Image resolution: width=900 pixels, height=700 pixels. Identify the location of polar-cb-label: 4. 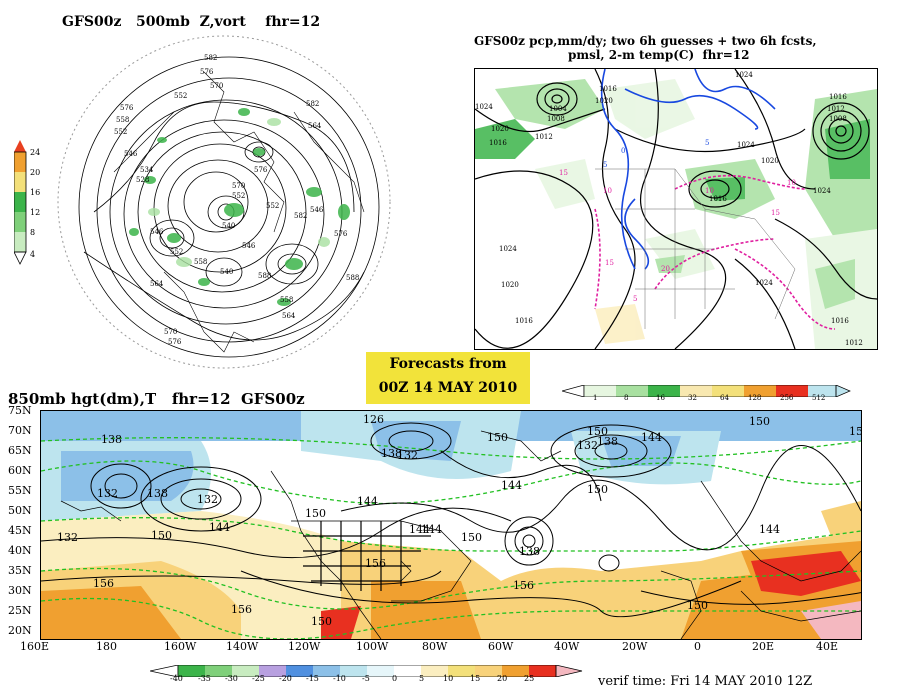
(33, 254).